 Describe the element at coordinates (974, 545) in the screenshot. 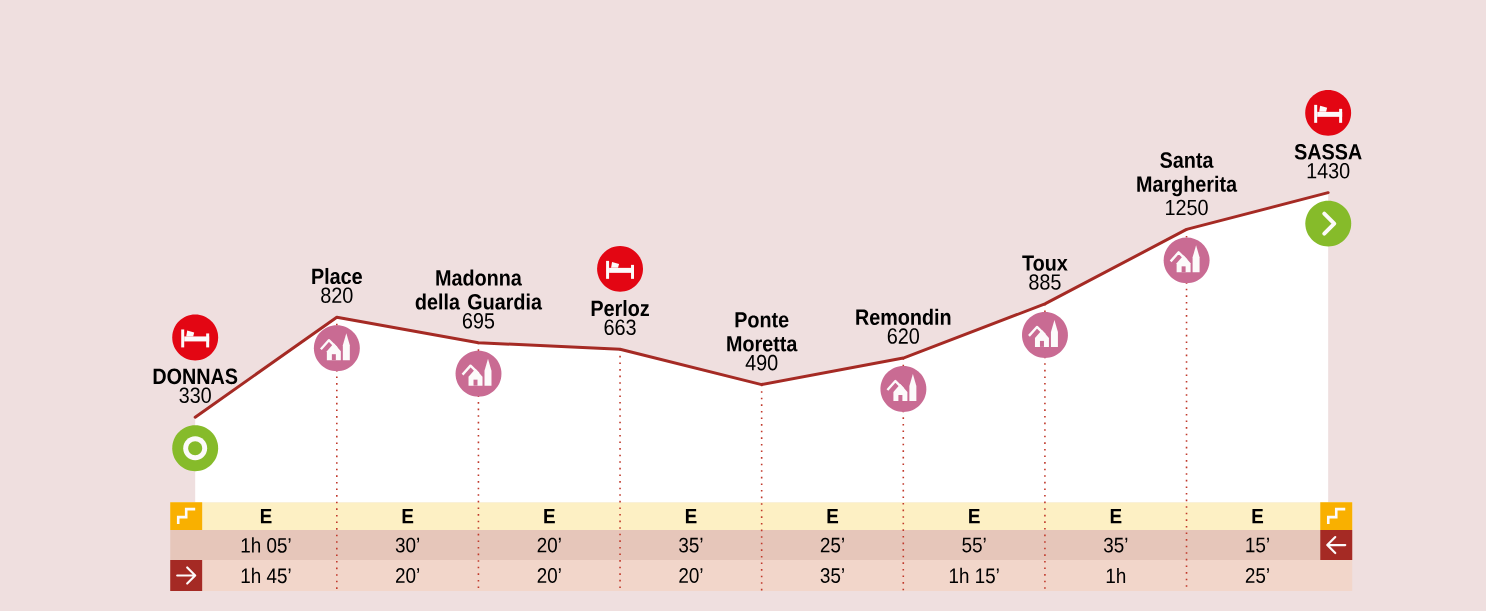

I see `text: 55’` at that location.